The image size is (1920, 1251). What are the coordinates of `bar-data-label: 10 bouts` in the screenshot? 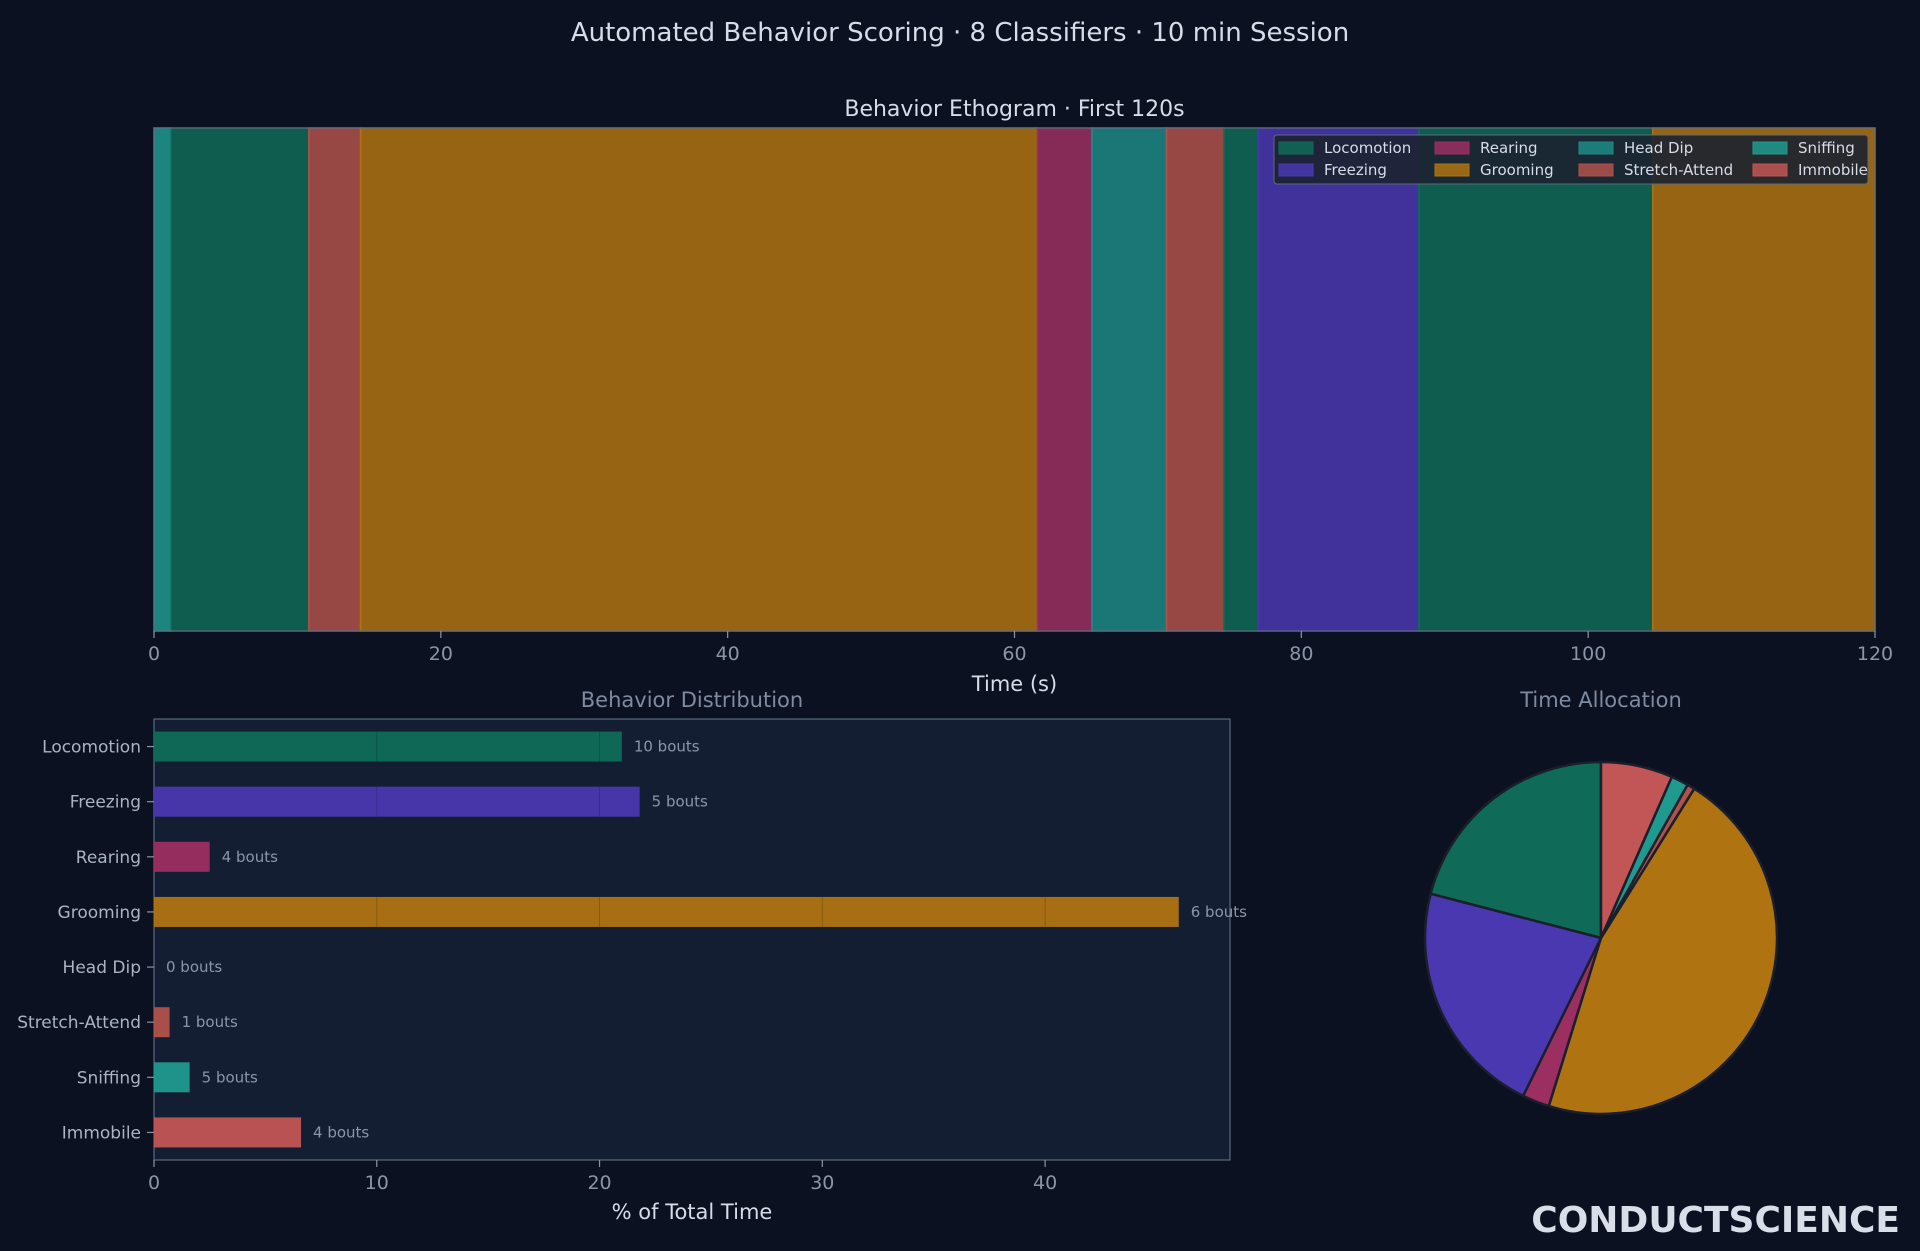 It's located at (667, 747).